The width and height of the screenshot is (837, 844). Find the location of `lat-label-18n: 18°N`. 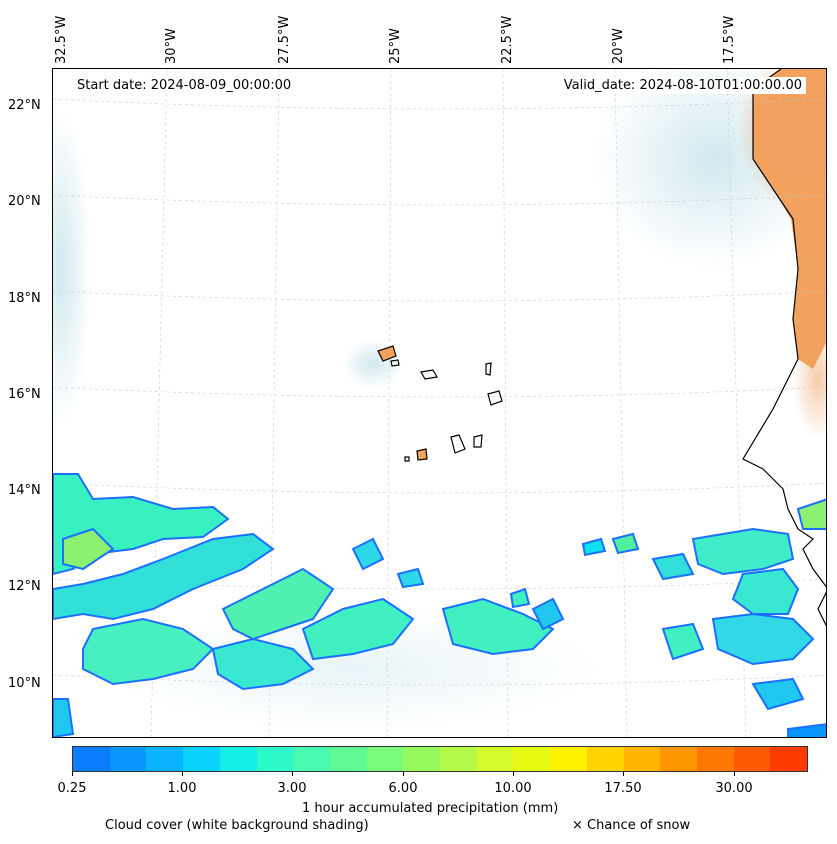

lat-label-18n: 18°N is located at coordinates (24, 298).